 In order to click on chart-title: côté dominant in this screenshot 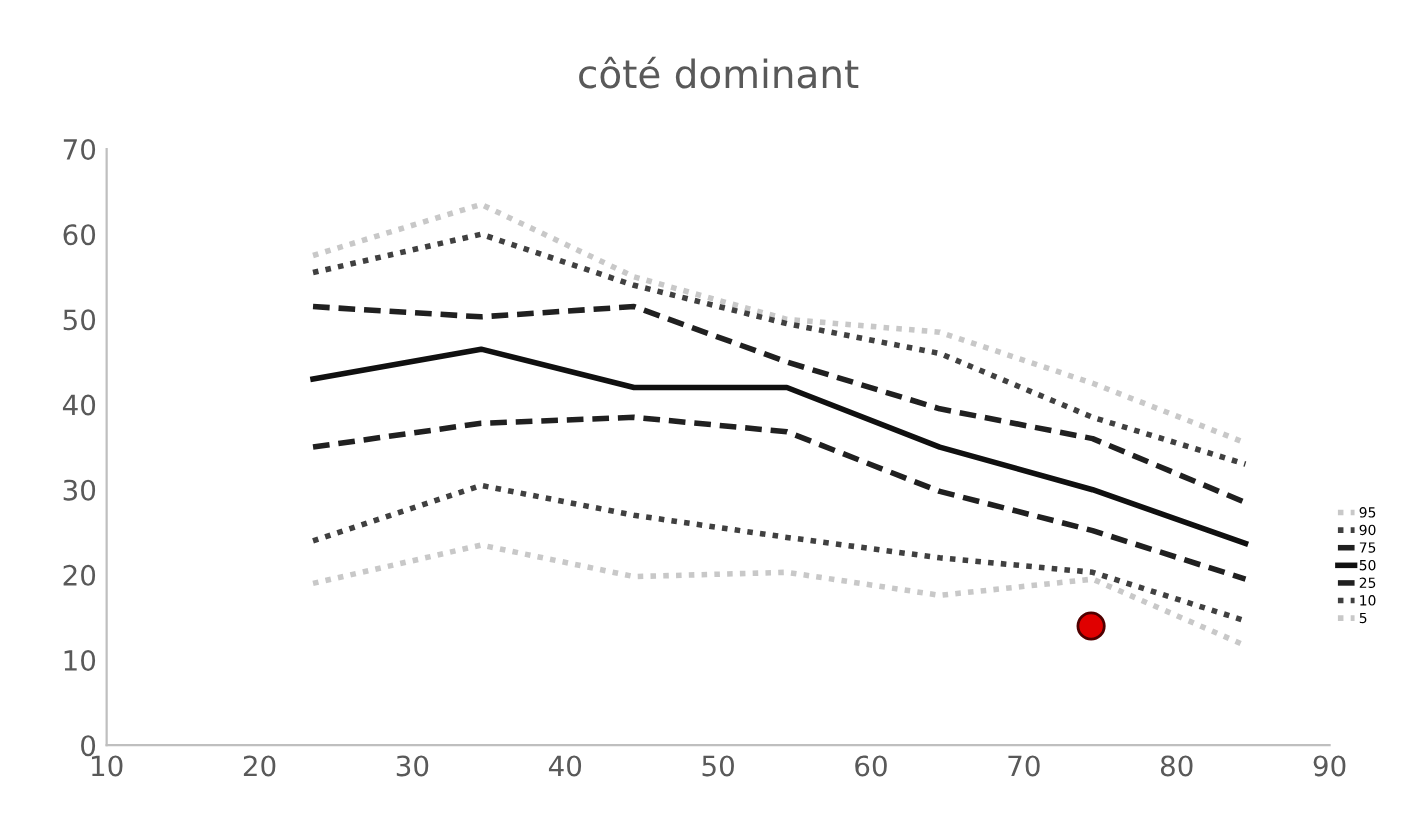, I will do `click(719, 72)`.